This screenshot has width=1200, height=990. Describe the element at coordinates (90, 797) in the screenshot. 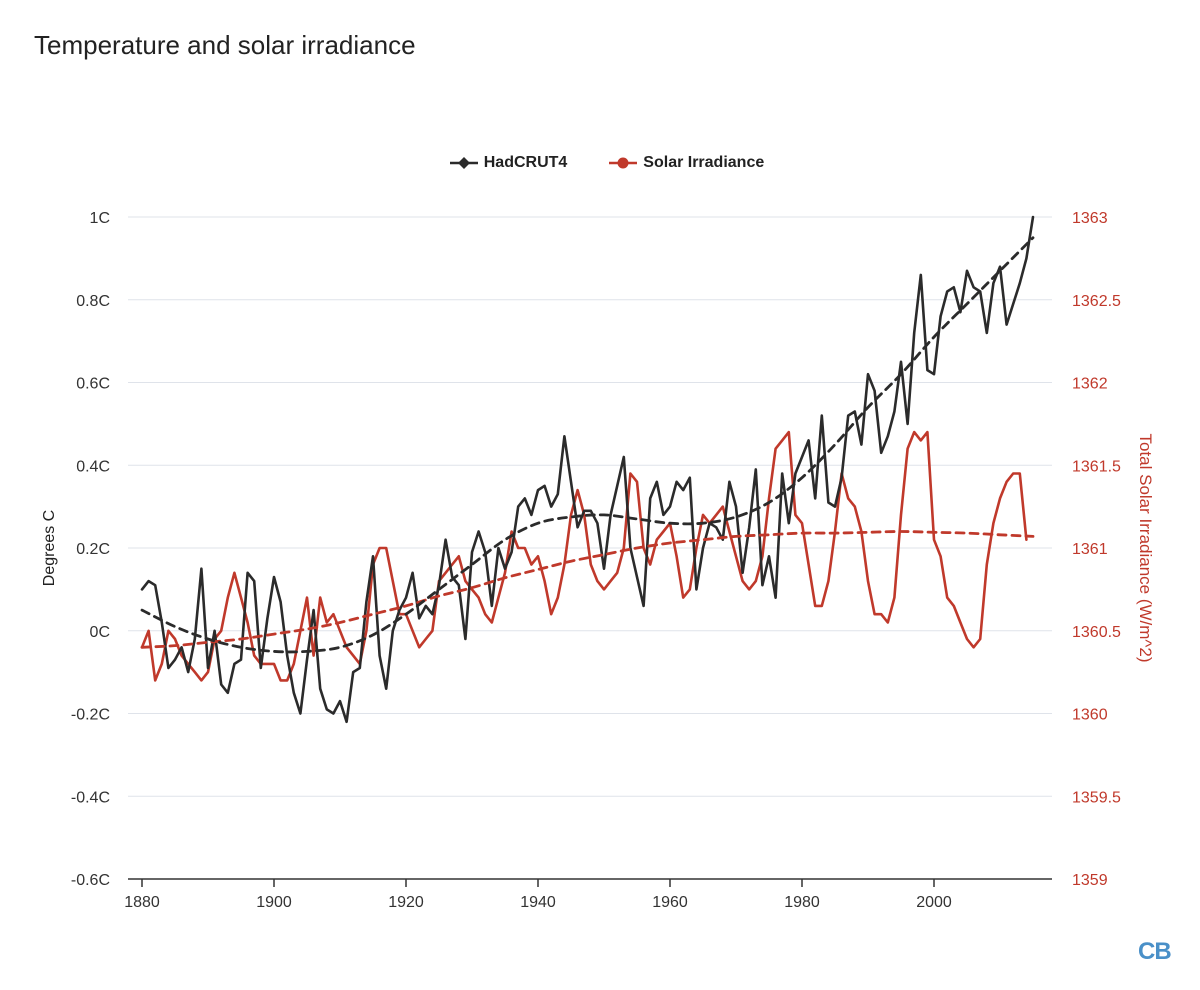

I see `left-tick-label: -0.4C` at that location.